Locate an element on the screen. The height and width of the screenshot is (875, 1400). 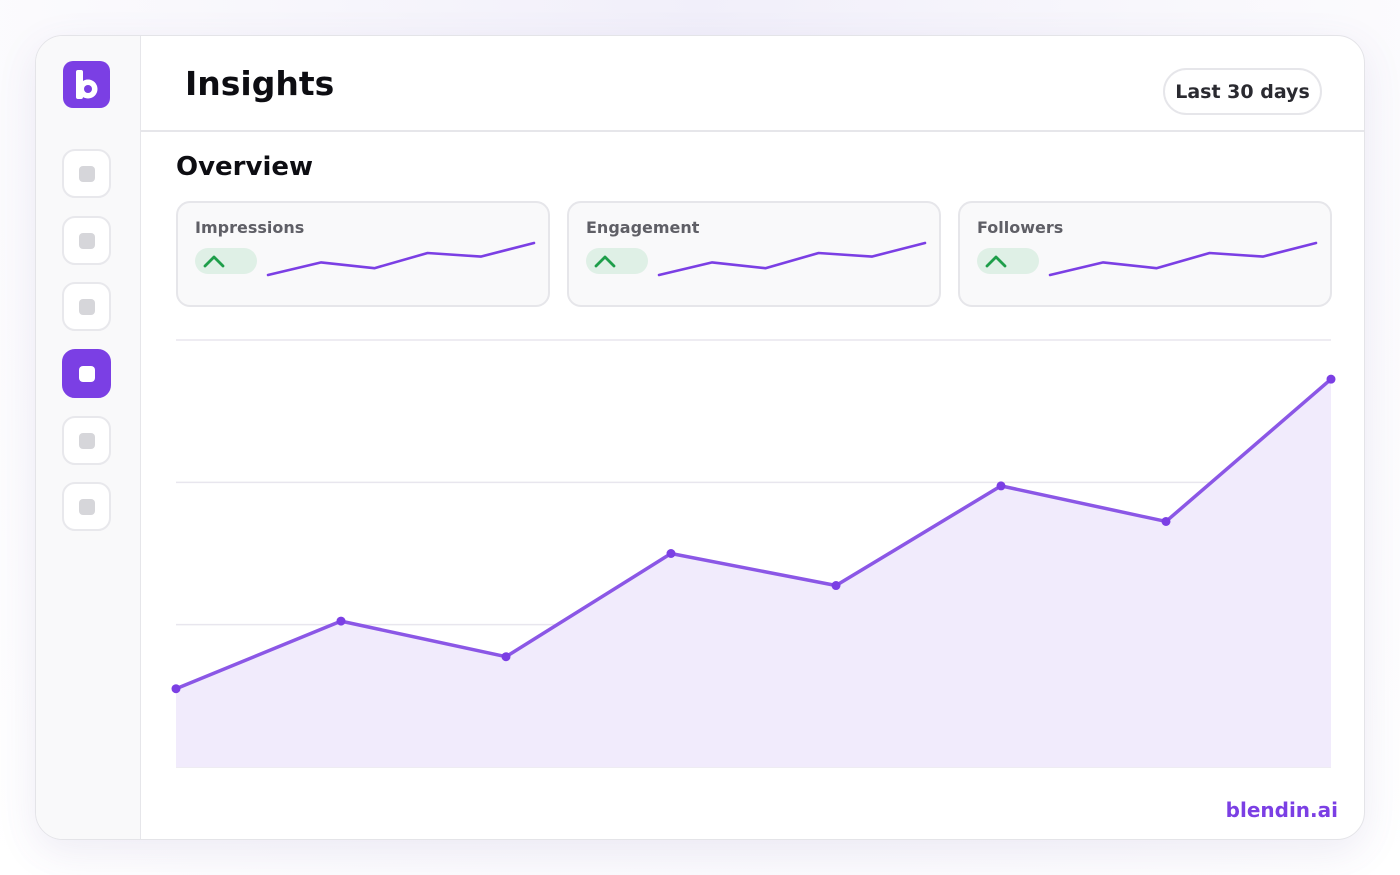
sidebar is located at coordinates (88, 437).